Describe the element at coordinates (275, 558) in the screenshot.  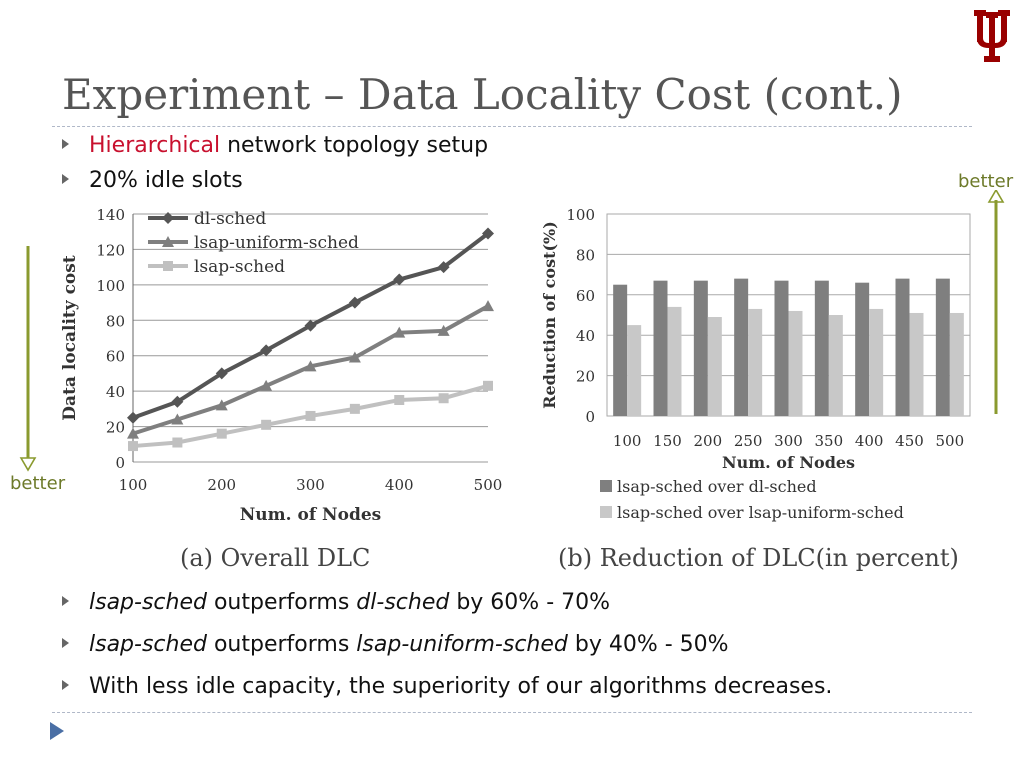
I see `caption-a: (a) Overall DLC` at that location.